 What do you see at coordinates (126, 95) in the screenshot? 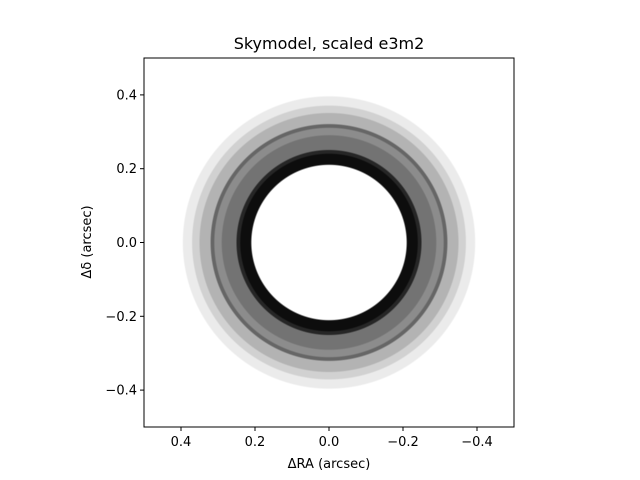
I see `y-tick-label: 0.4` at bounding box center [126, 95].